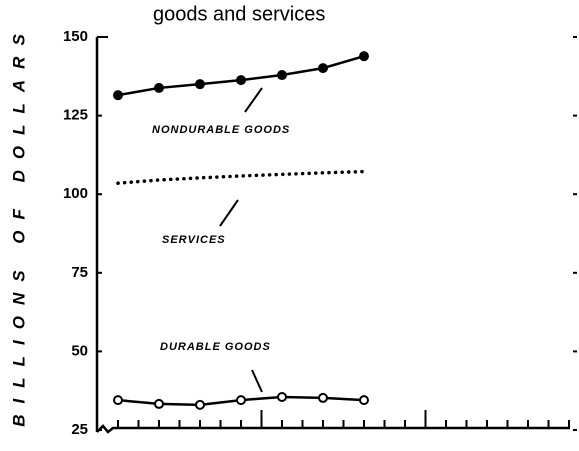 This screenshot has width=579, height=451. Describe the element at coordinates (333, 429) in the screenshot. I see `x-axis` at that location.